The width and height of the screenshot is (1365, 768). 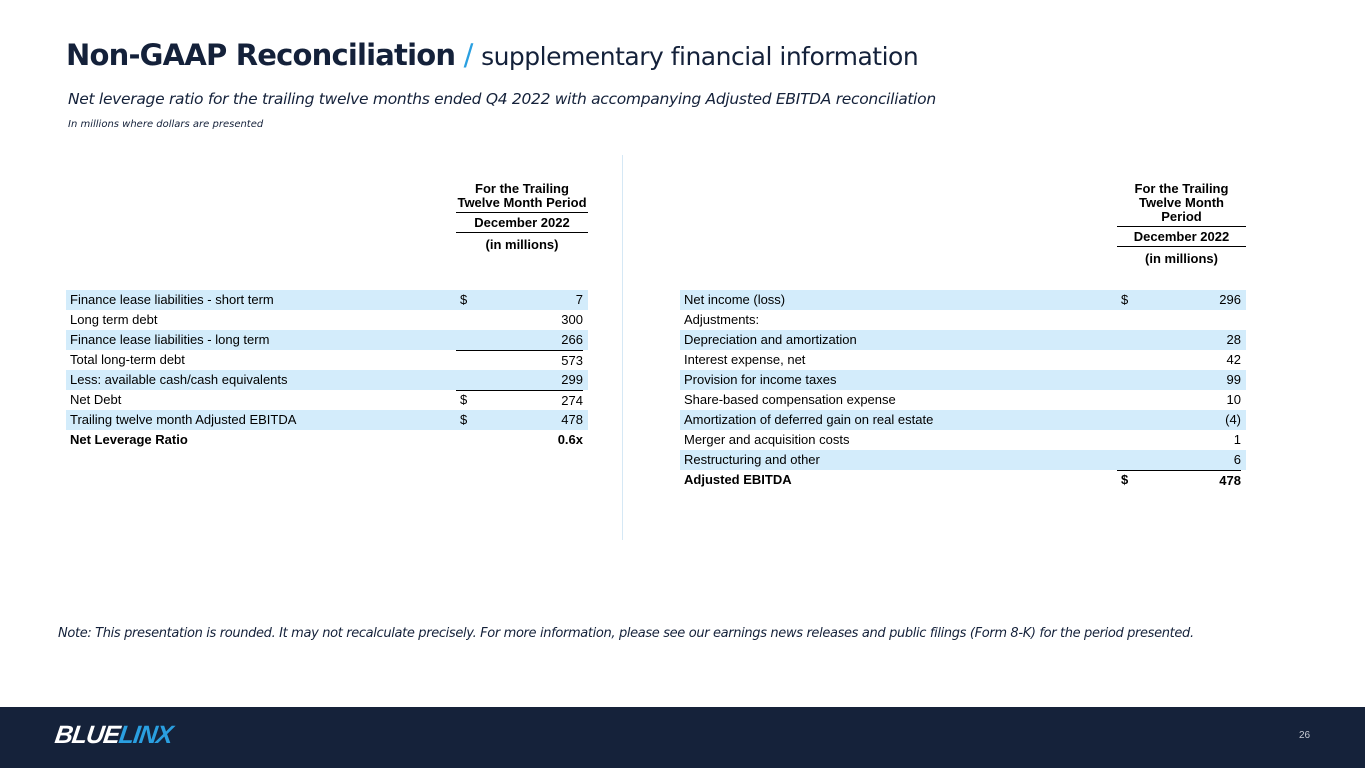 I want to click on table-row: Merger and acquisition costs 1, so click(x=963, y=440).